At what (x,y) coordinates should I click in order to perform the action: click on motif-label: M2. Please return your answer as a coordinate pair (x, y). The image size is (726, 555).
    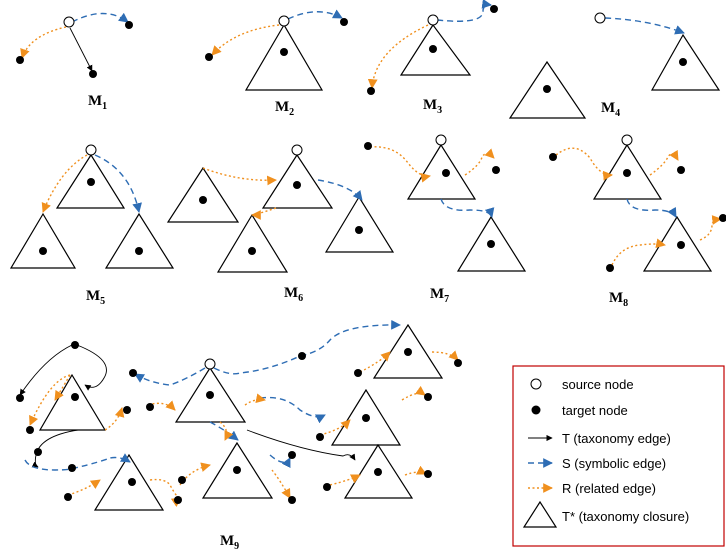
    Looking at the image, I should click on (284, 108).